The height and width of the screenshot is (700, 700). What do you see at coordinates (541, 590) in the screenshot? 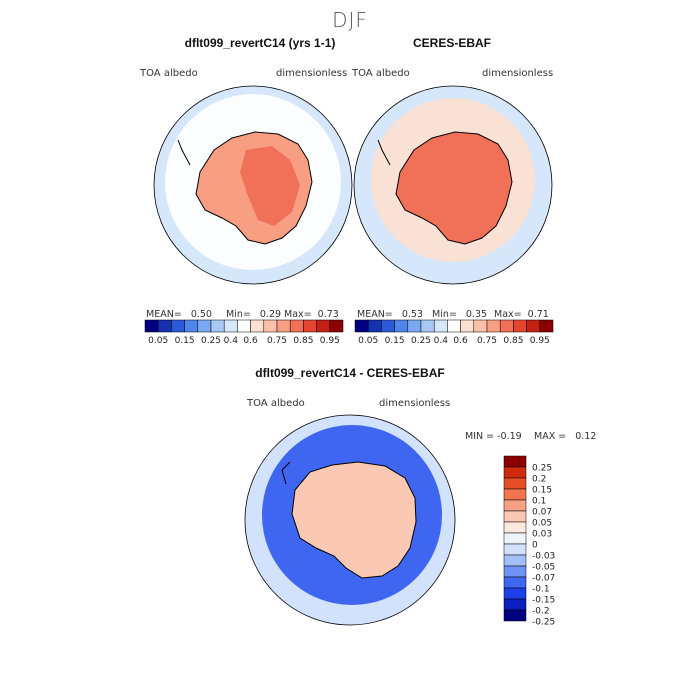
I see `colorbar-diff-tick-label: -0.1` at bounding box center [541, 590].